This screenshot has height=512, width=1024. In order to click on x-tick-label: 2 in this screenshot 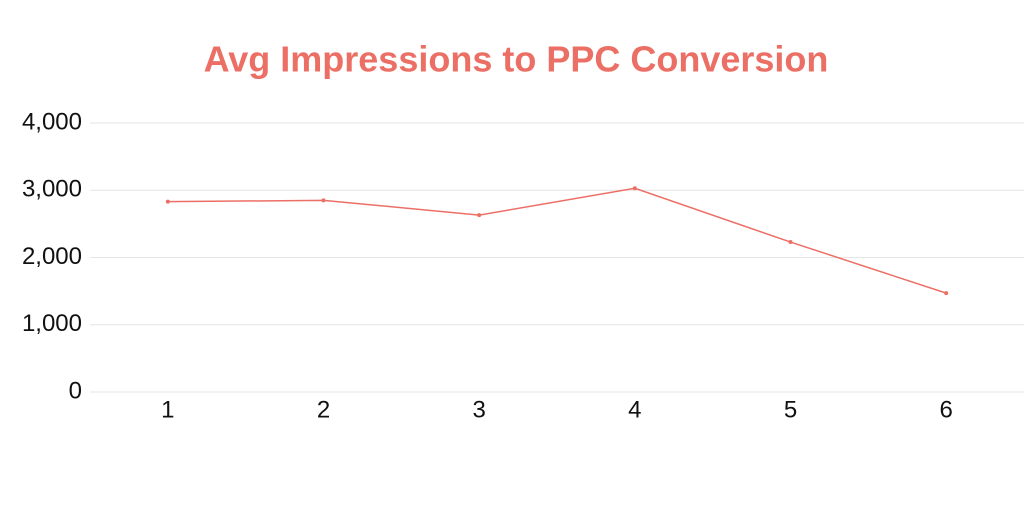, I will do `click(323, 409)`.